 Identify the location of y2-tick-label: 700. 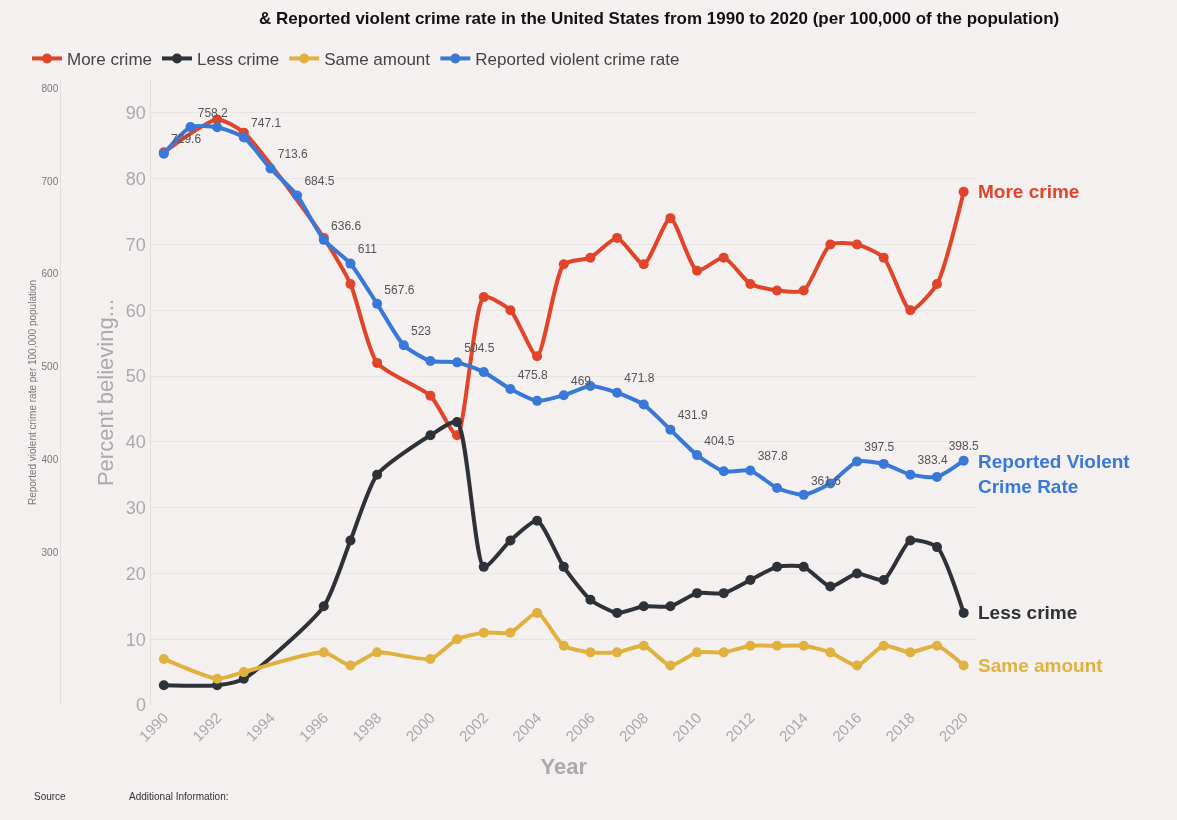
(50, 181).